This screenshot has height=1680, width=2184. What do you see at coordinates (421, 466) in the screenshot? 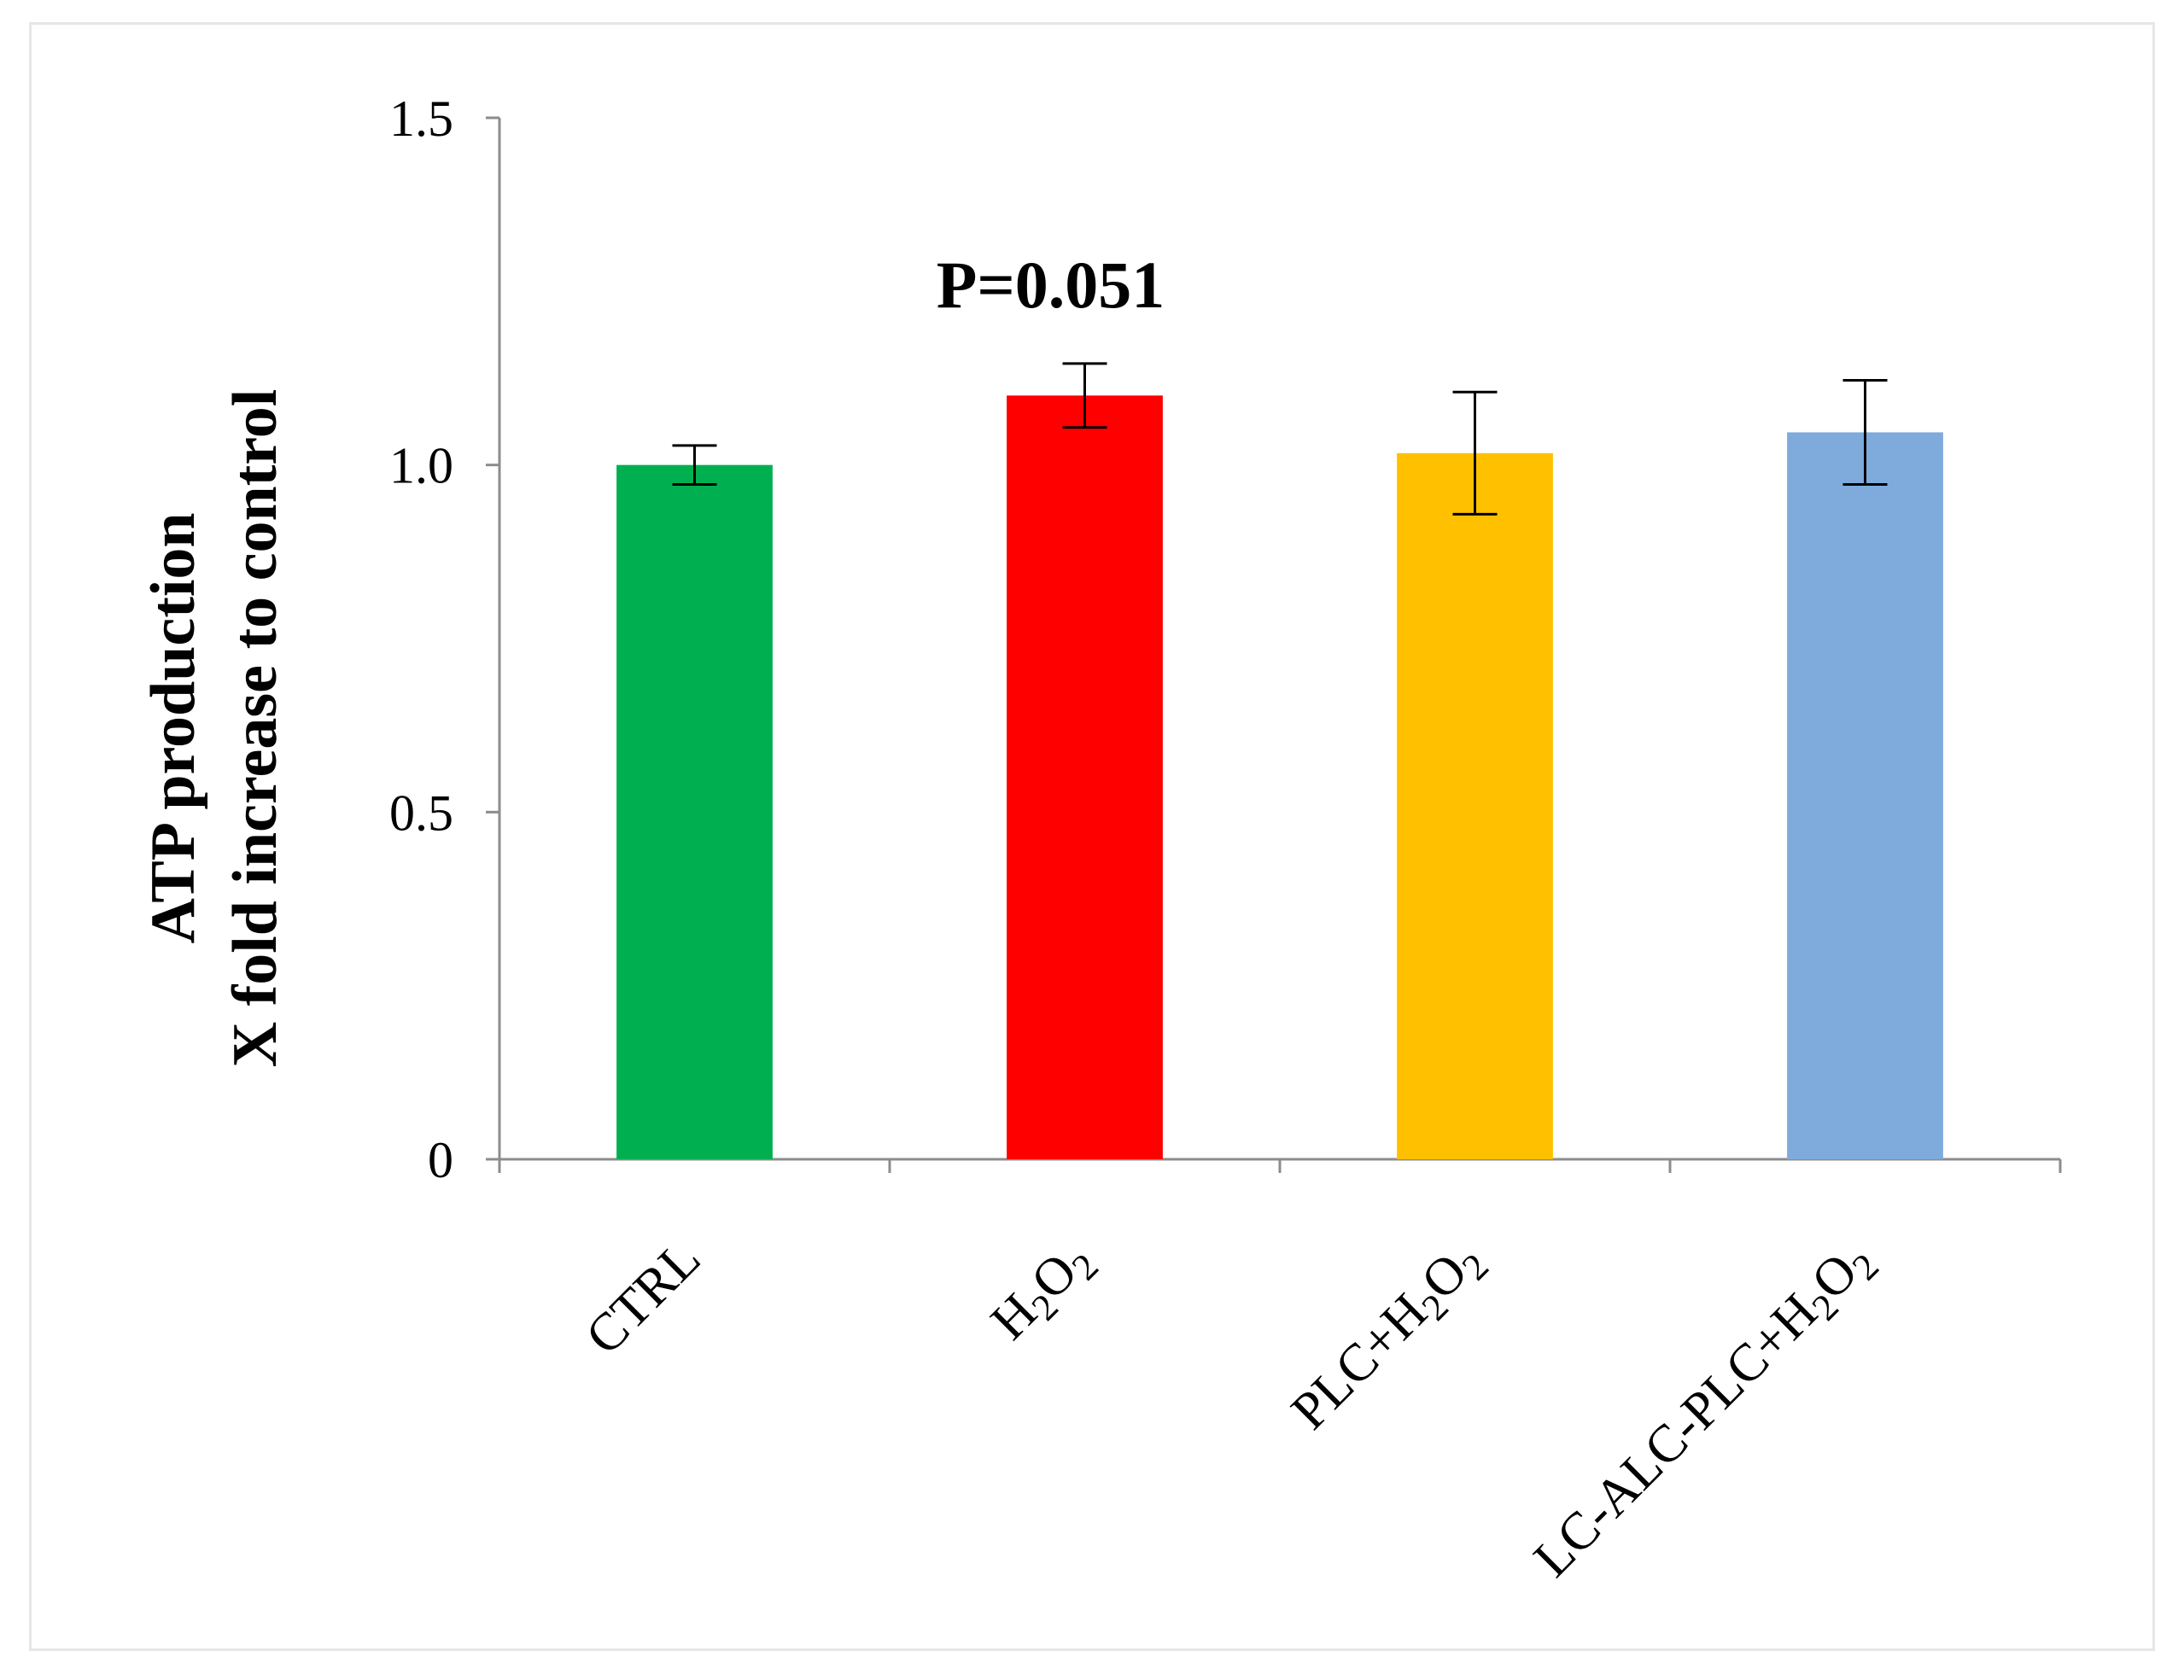
I see `y-tick-label: 1.0` at bounding box center [421, 466].